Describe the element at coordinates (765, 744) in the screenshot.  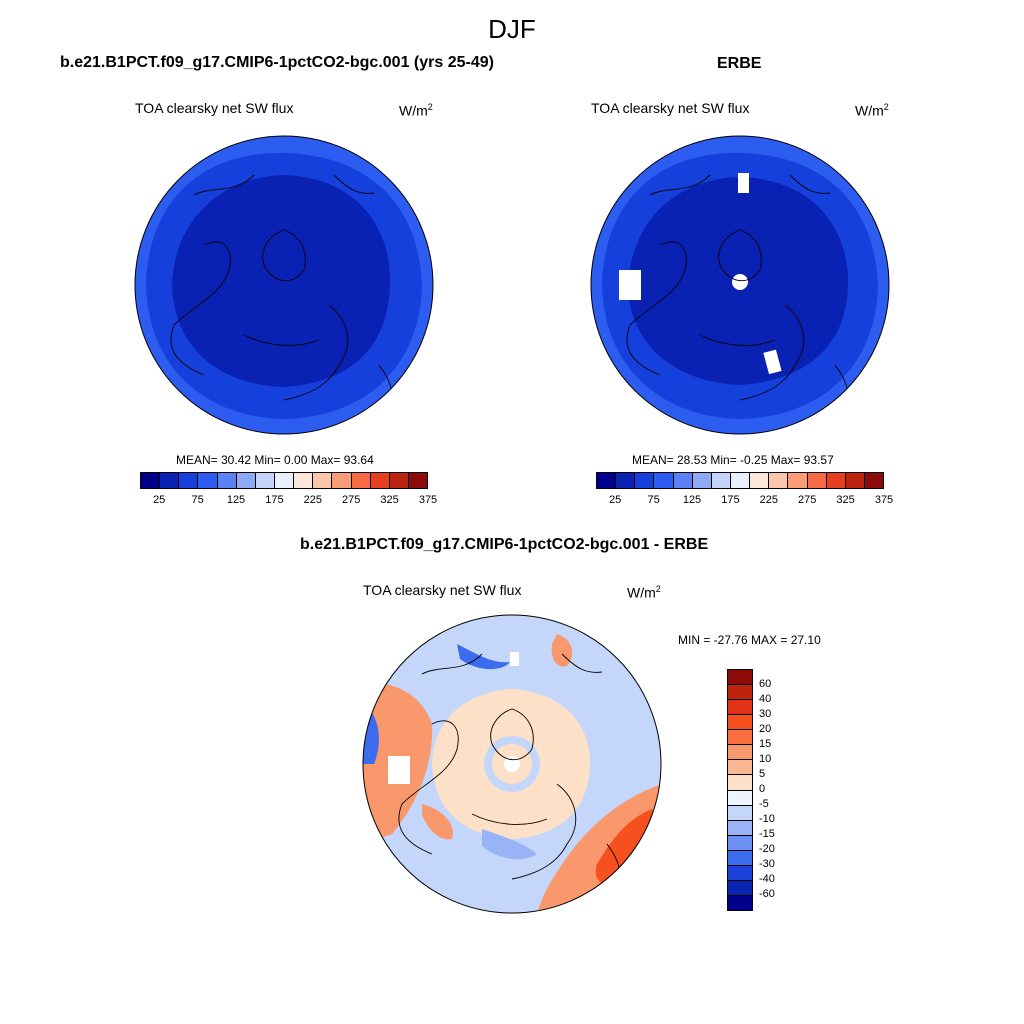
I see `colorbar-tick-label: 15` at that location.